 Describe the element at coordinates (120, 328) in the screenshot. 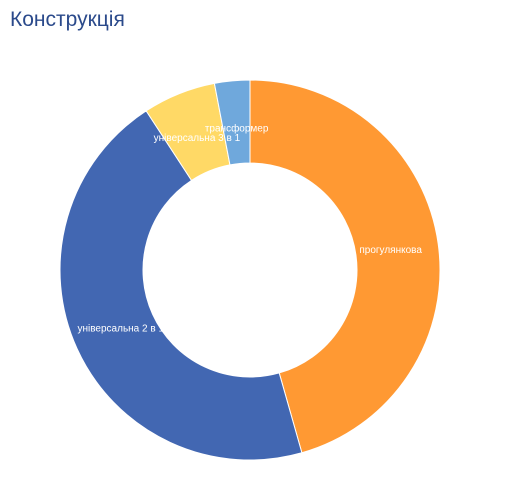

I see `slice-label: універсальна 2 в 1` at that location.